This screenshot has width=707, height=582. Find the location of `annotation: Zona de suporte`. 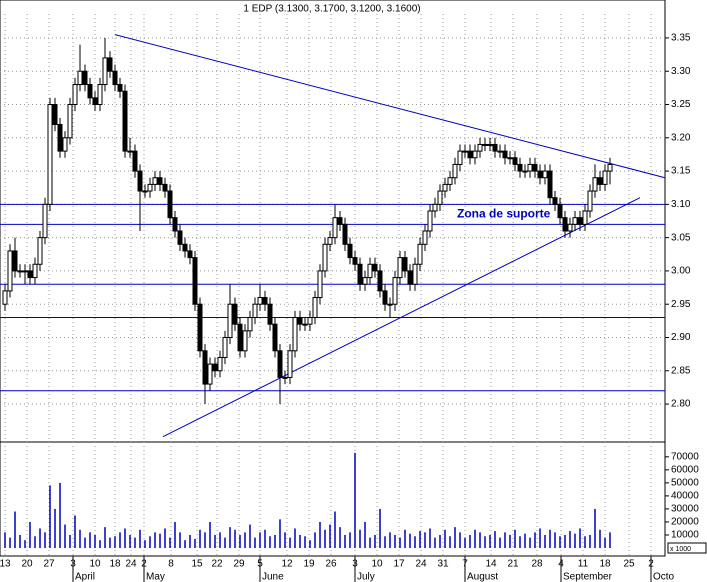

annotation: Zona de suporte is located at coordinates (504, 214).